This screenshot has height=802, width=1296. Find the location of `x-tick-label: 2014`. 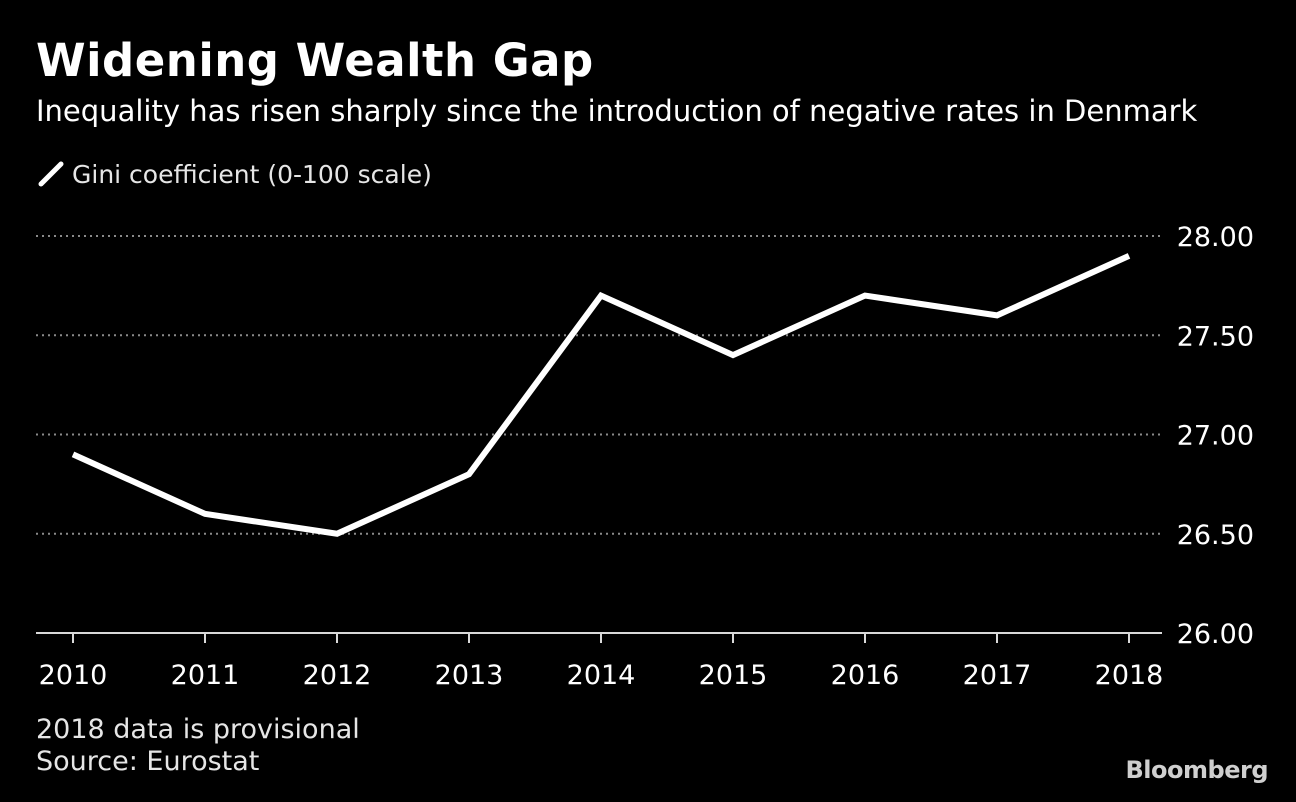

x-tick-label: 2014 is located at coordinates (601, 675).